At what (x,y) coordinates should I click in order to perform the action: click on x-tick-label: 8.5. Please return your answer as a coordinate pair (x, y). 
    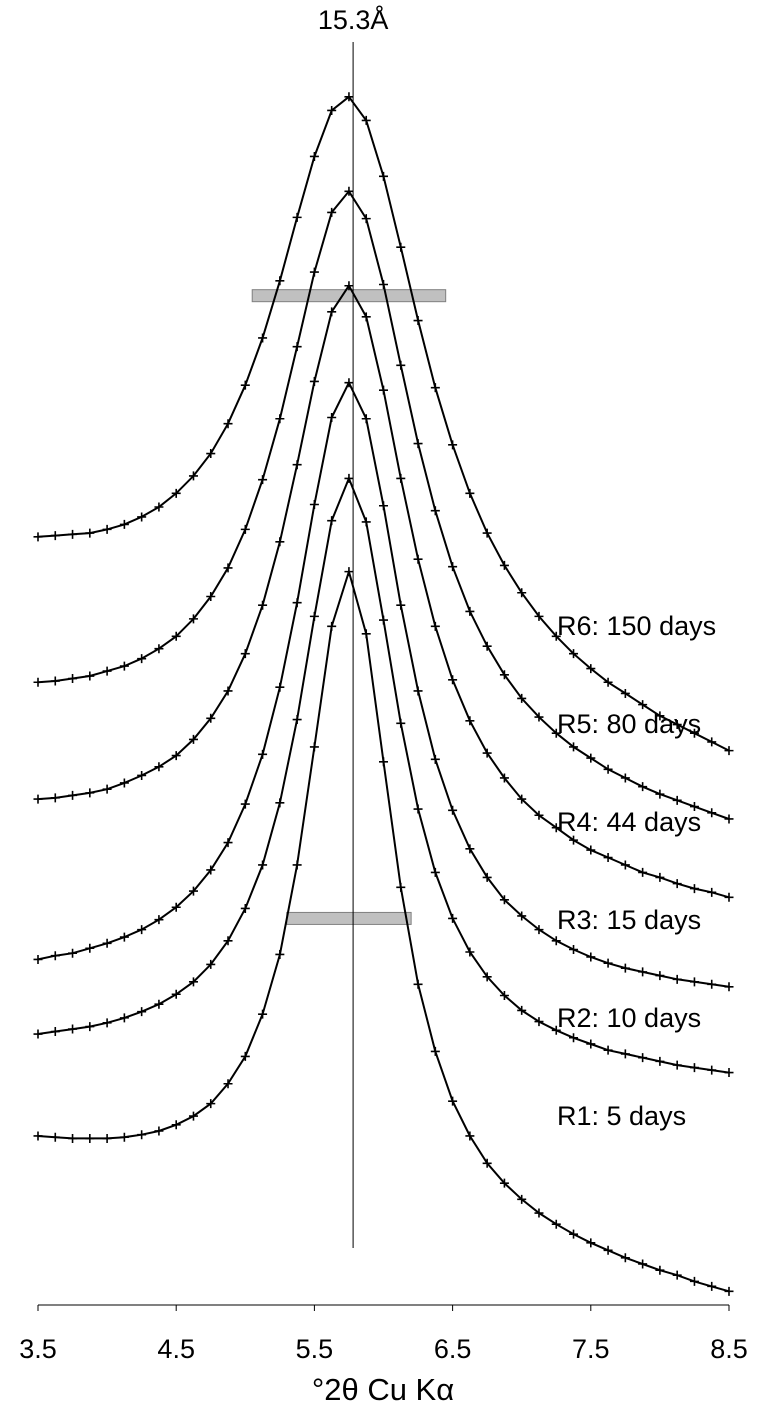
    Looking at the image, I should click on (729, 1349).